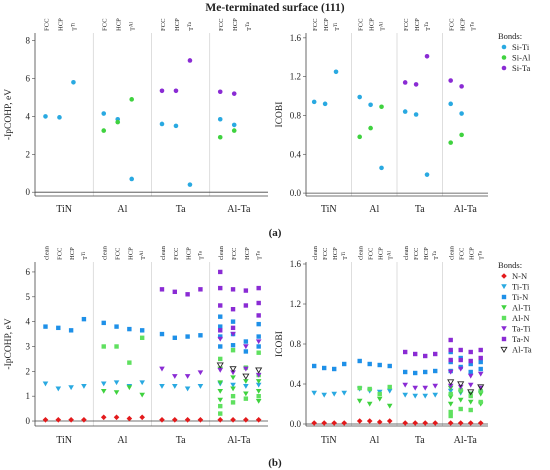 This screenshot has width=550, height=470. Describe the element at coordinates (28, 41) in the screenshot. I see `y-tick-label: 8` at that location.